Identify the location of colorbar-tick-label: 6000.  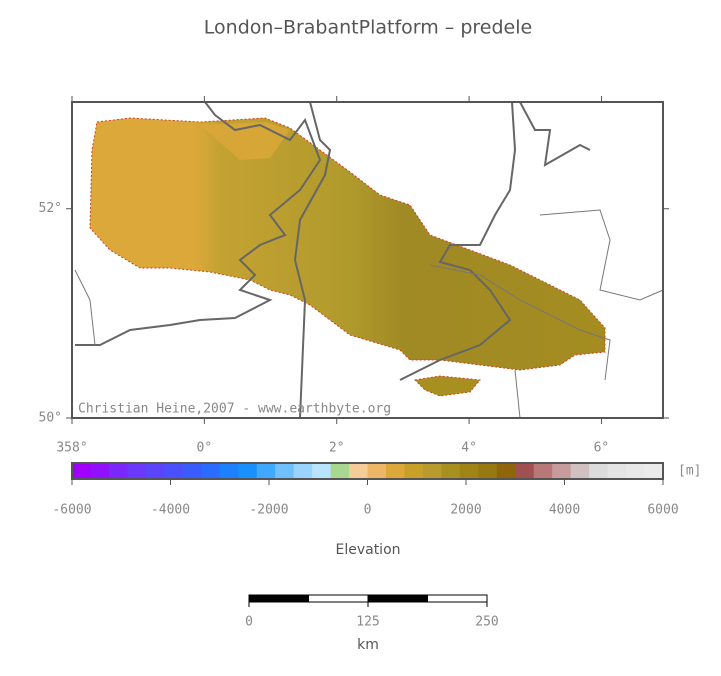
(662, 510).